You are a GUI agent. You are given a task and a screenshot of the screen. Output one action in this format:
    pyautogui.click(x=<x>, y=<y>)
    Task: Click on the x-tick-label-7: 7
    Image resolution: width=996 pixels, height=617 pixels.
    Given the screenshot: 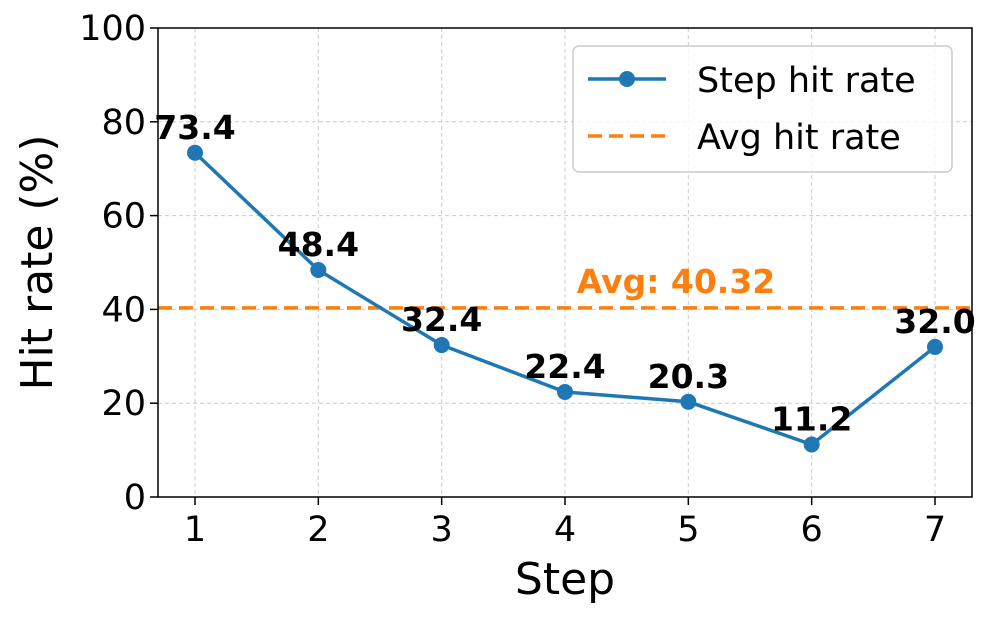 What is the action you would take?
    pyautogui.click(x=935, y=530)
    